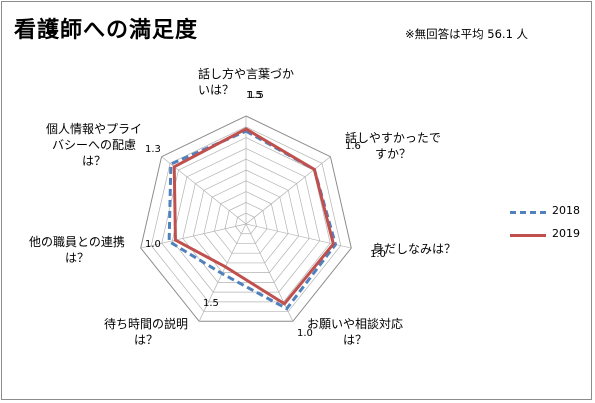 This screenshot has height=403, width=595. What do you see at coordinates (353, 146) in the screenshot?
I see `tick-label-1: 1.6` at bounding box center [353, 146].